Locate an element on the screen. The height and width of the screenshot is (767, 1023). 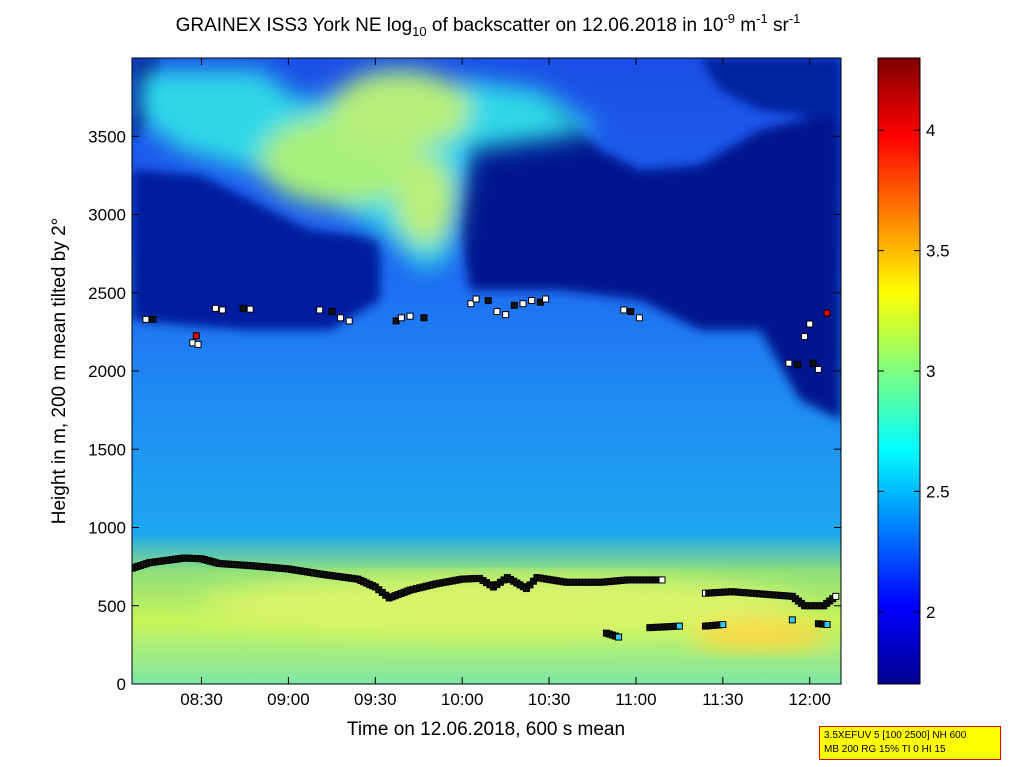
colorbar-tick-label: 2.5 is located at coordinates (938, 491).